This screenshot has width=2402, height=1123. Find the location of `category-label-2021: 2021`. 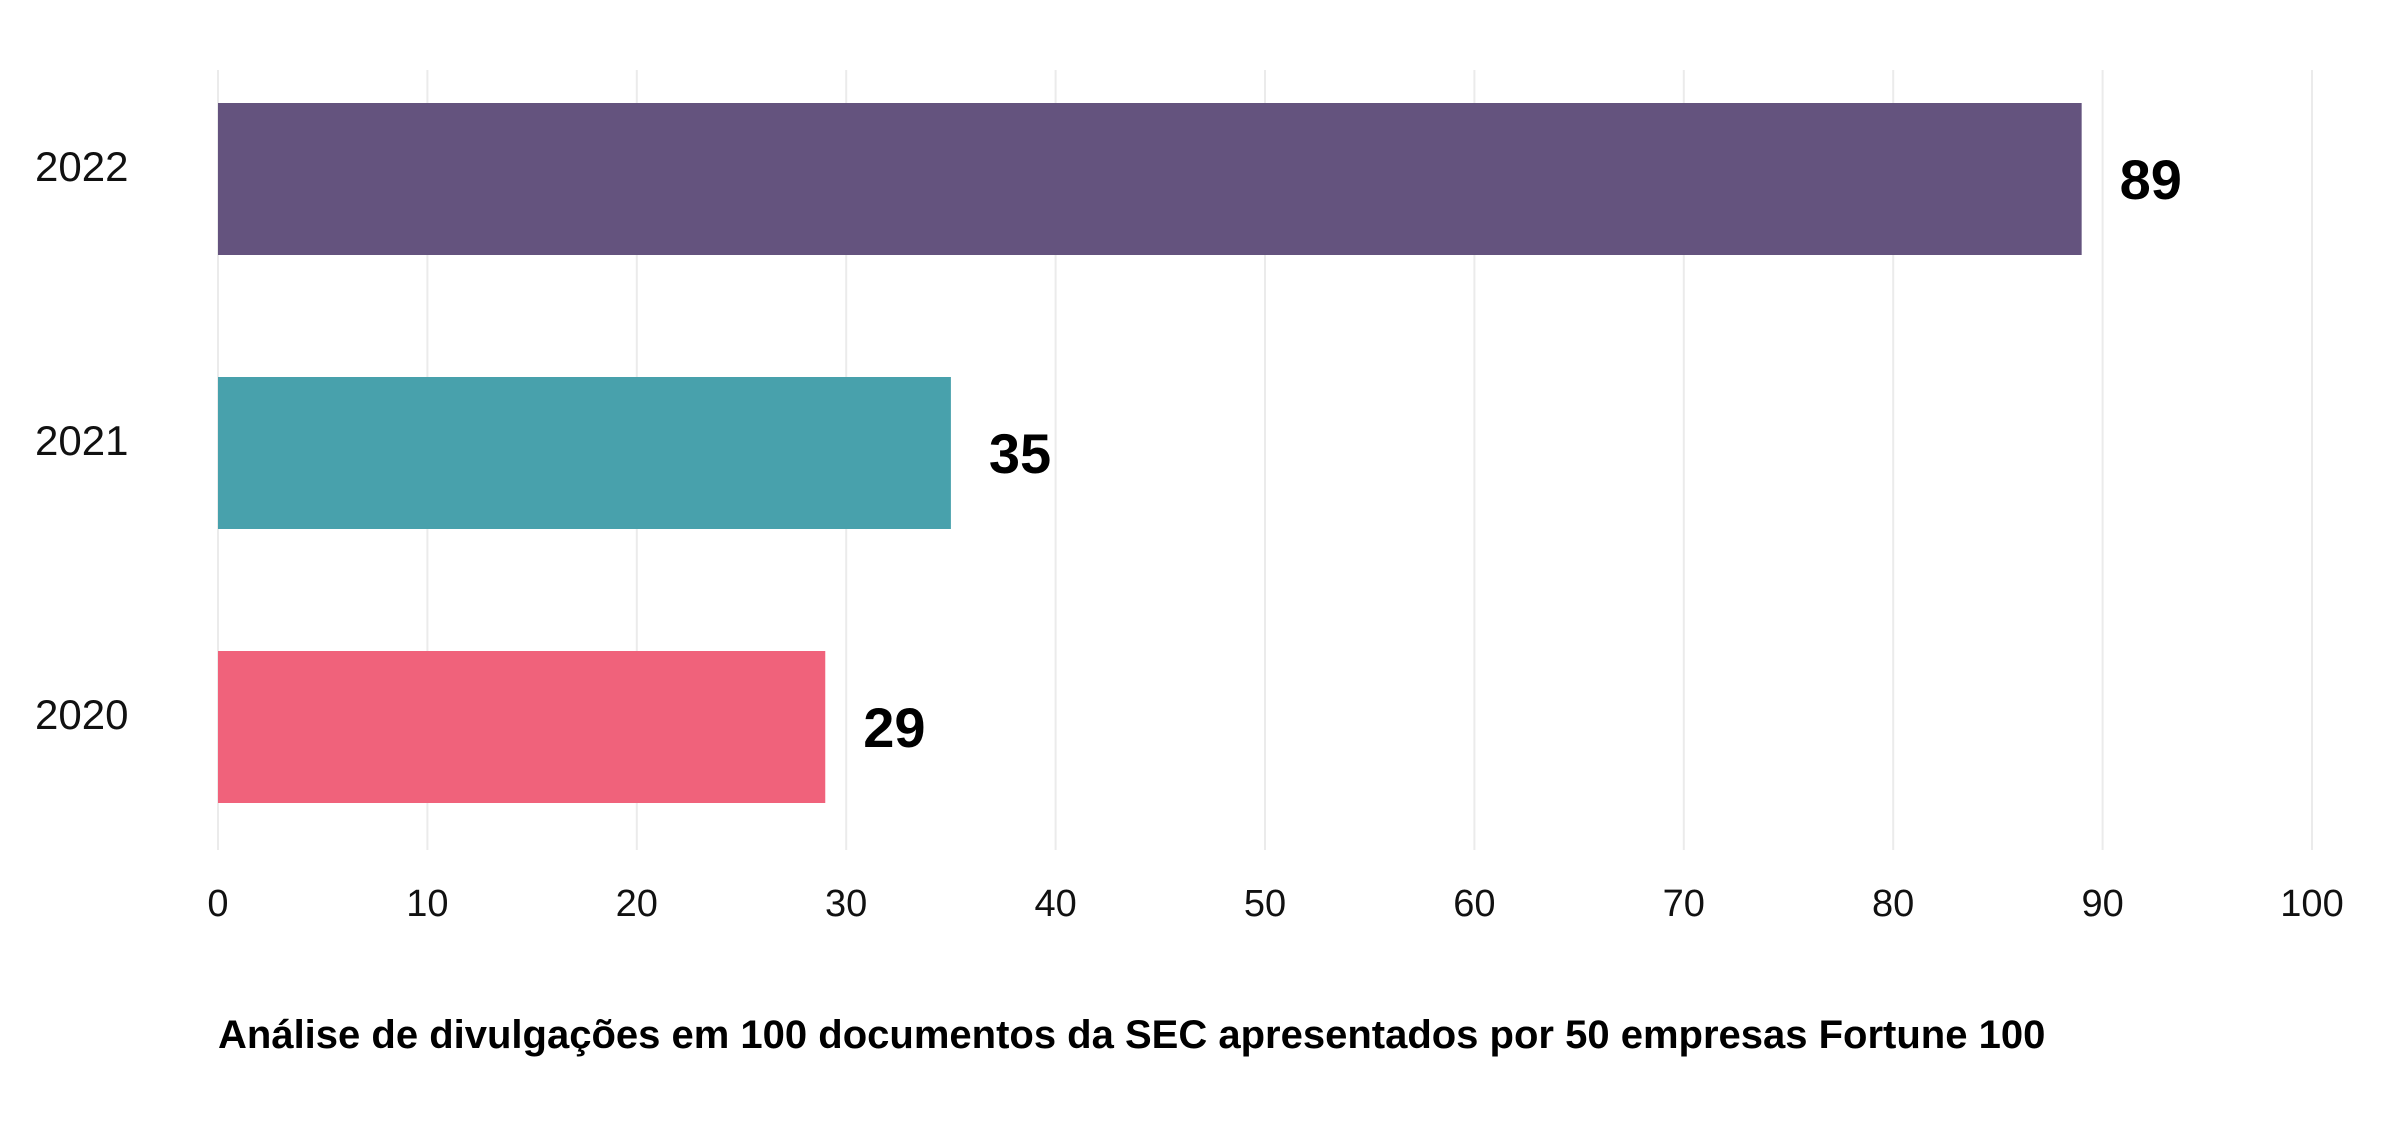

category-label-2021: 2021 is located at coordinates (81, 440).